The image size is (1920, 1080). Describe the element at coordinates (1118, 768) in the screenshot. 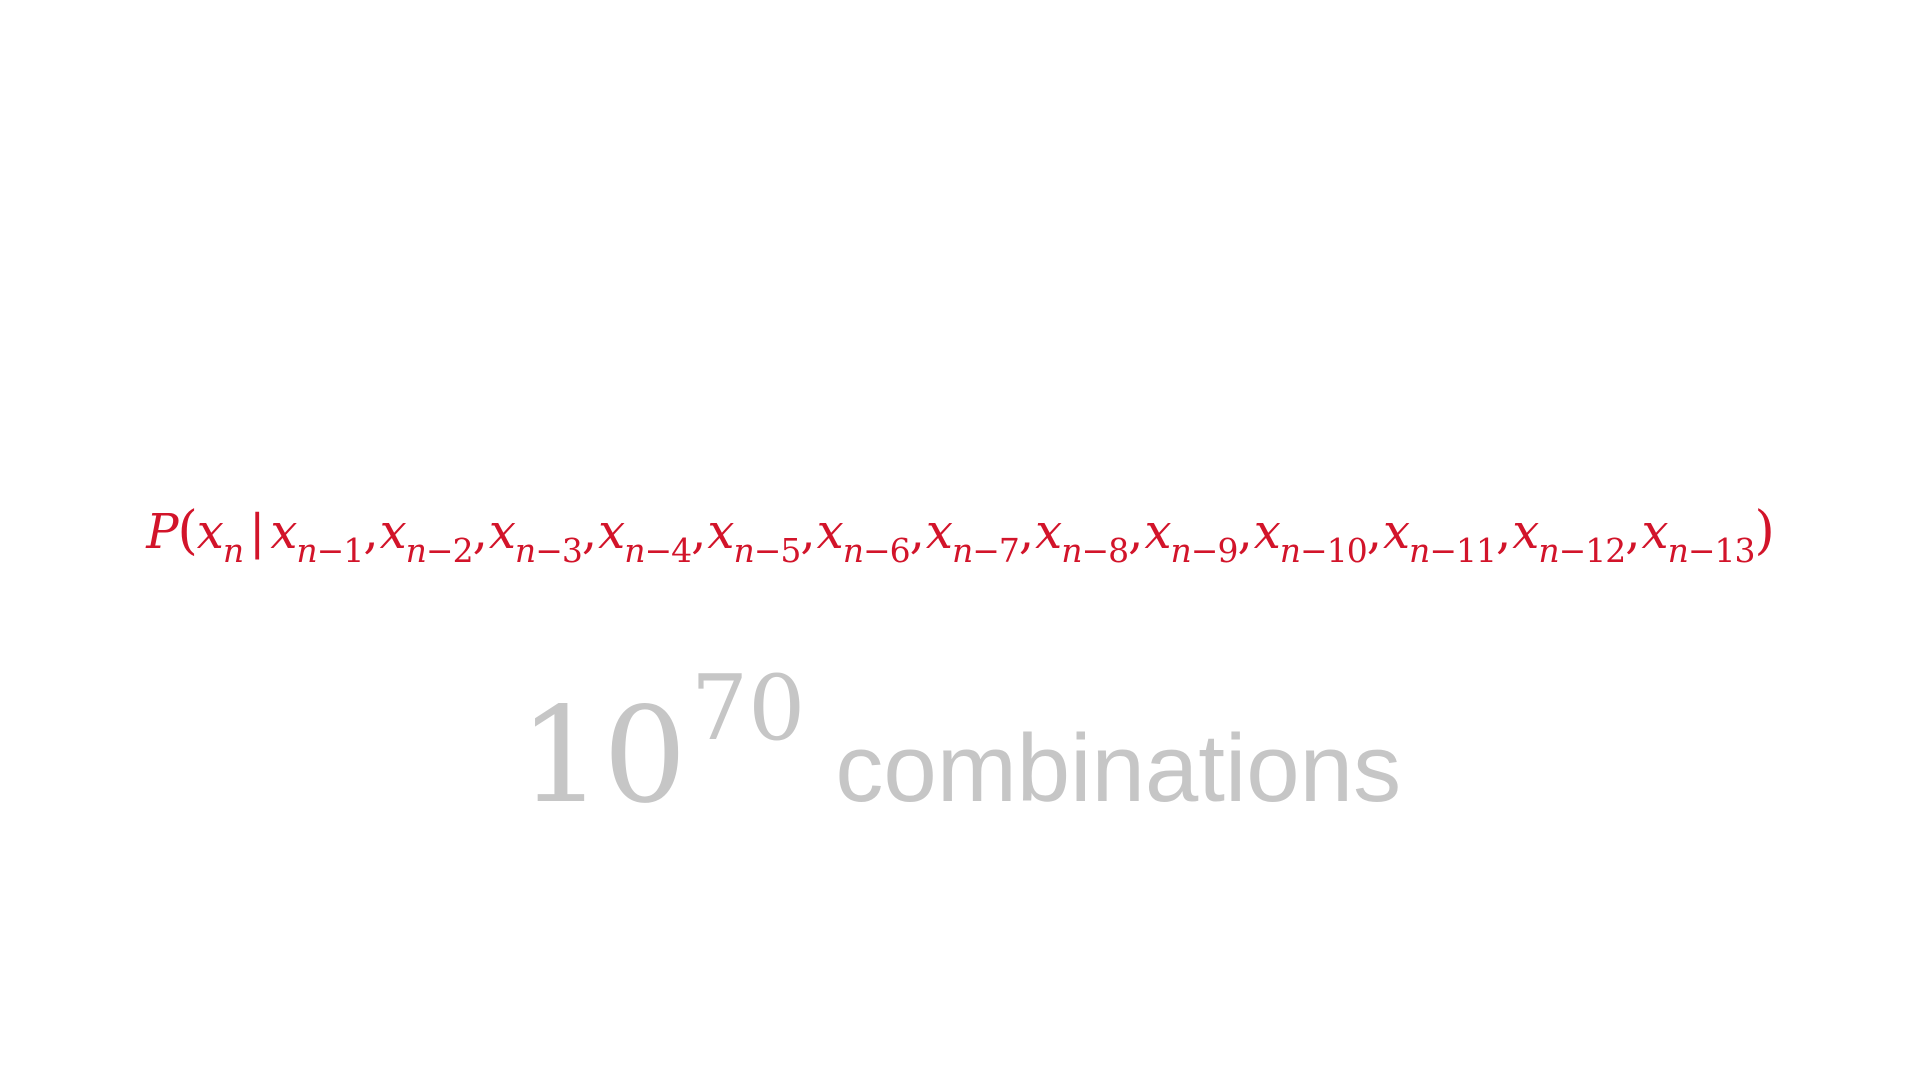

I see `combinations-label: combinations` at that location.